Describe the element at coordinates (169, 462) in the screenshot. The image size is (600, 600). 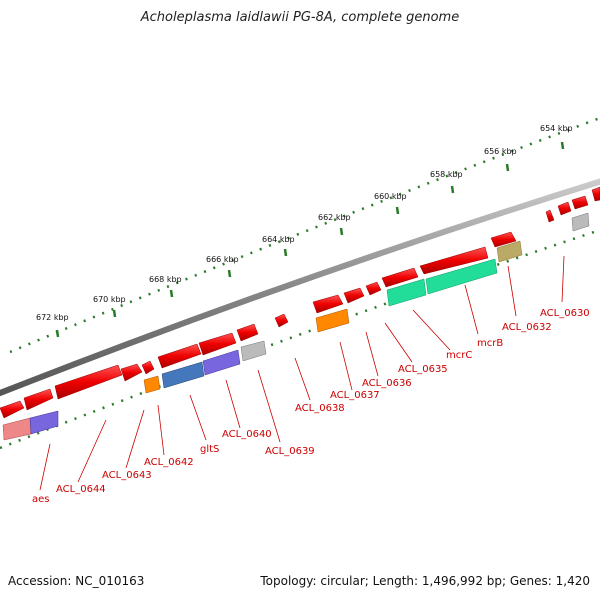
I see `gene-label-acl-0642: ACL_0642` at that location.